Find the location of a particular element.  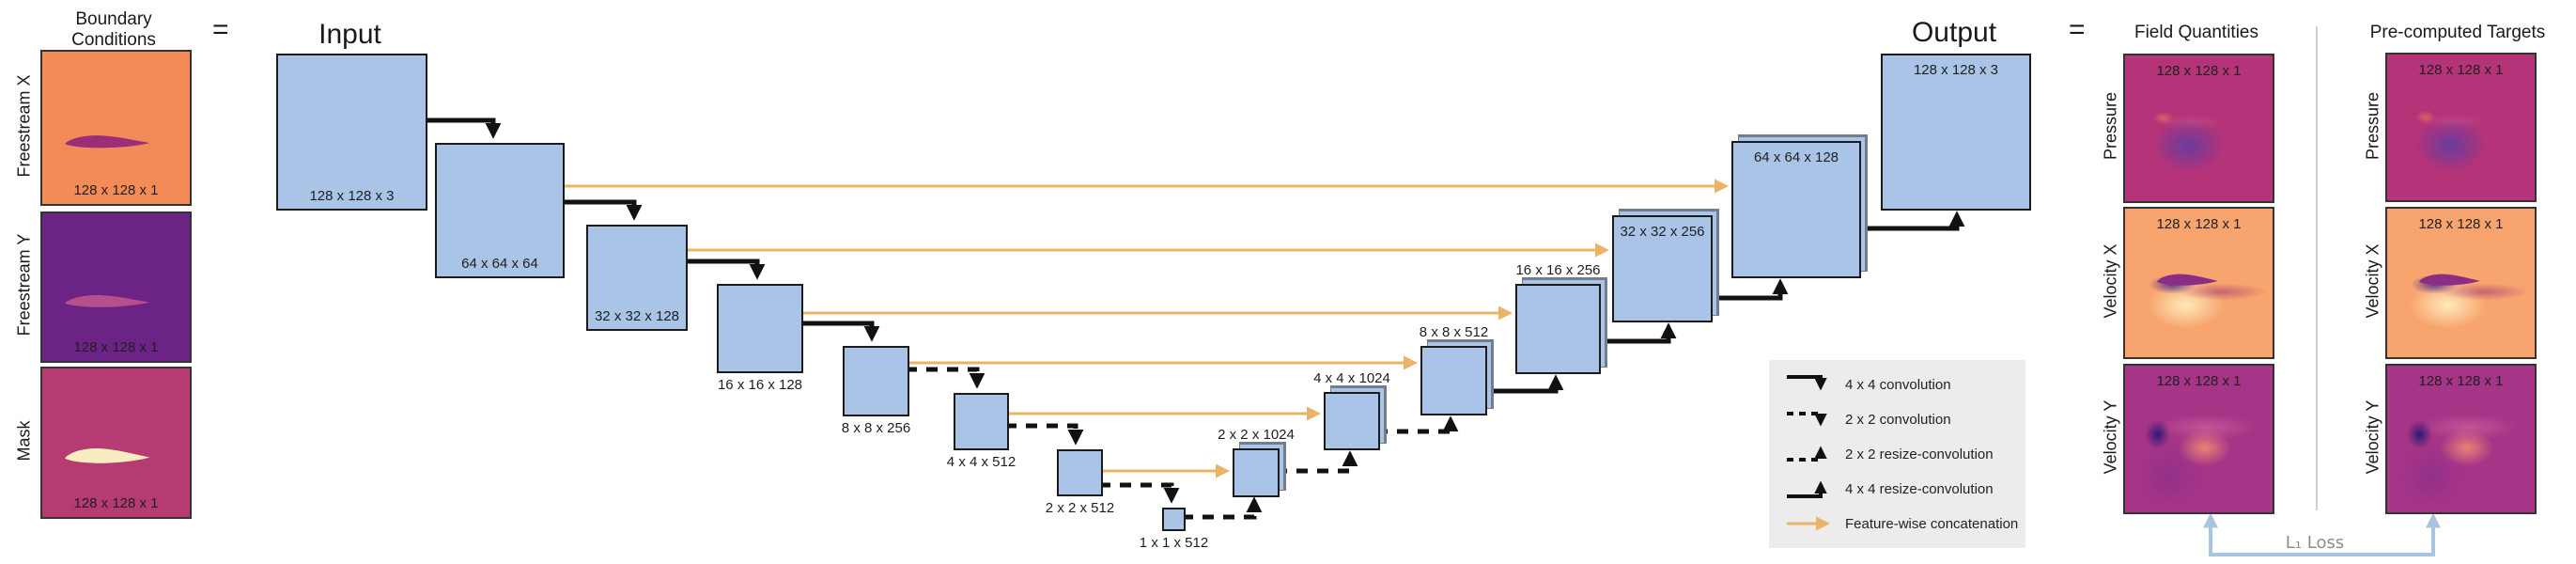

legend-item-resize4x4: 4 x 4 resize-convolution is located at coordinates (1905, 489).